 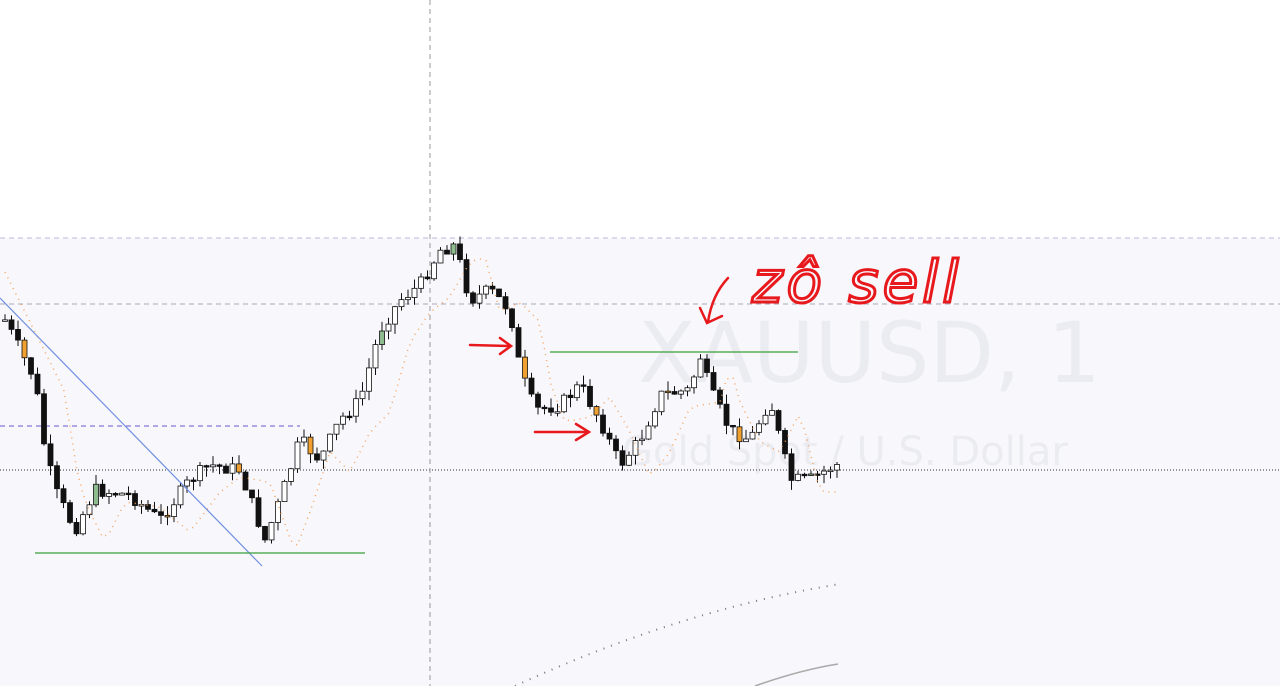 What do you see at coordinates (599, 359) in the screenshot?
I see `arrows` at bounding box center [599, 359].